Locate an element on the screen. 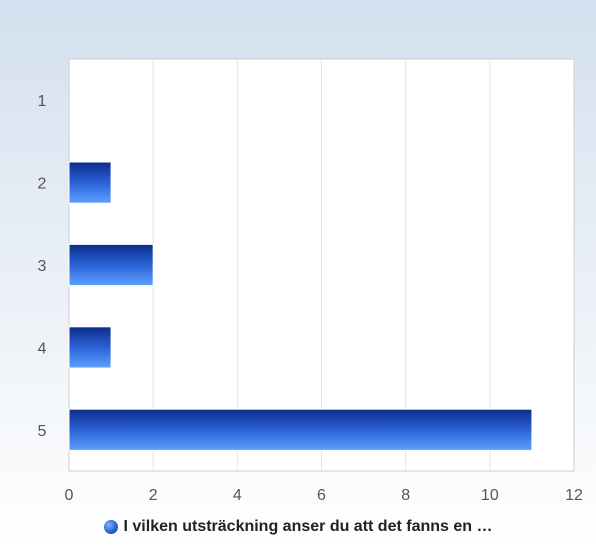 The height and width of the screenshot is (551, 596). x-tick-labels: 0 2 4 6 8 10 12 is located at coordinates (324, 495).